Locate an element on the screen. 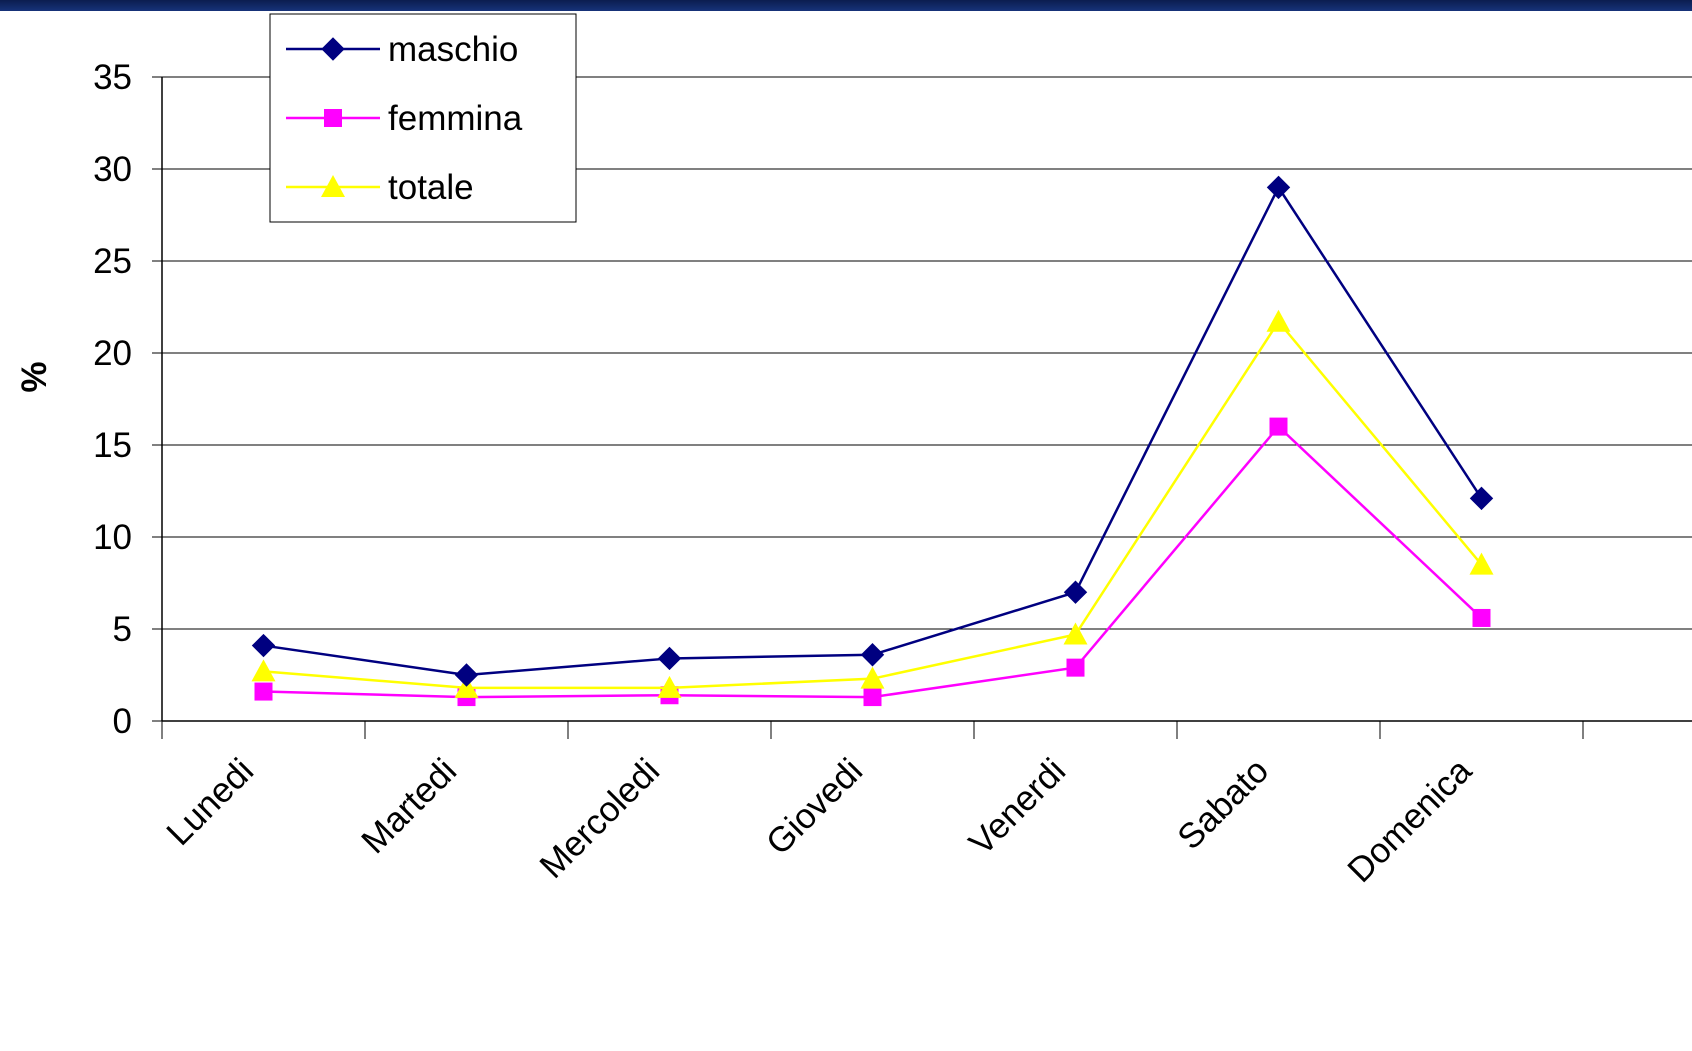 Image resolution: width=1692 pixels, height=1051 pixels. x-tick-label: Venerdi is located at coordinates (1018, 807).